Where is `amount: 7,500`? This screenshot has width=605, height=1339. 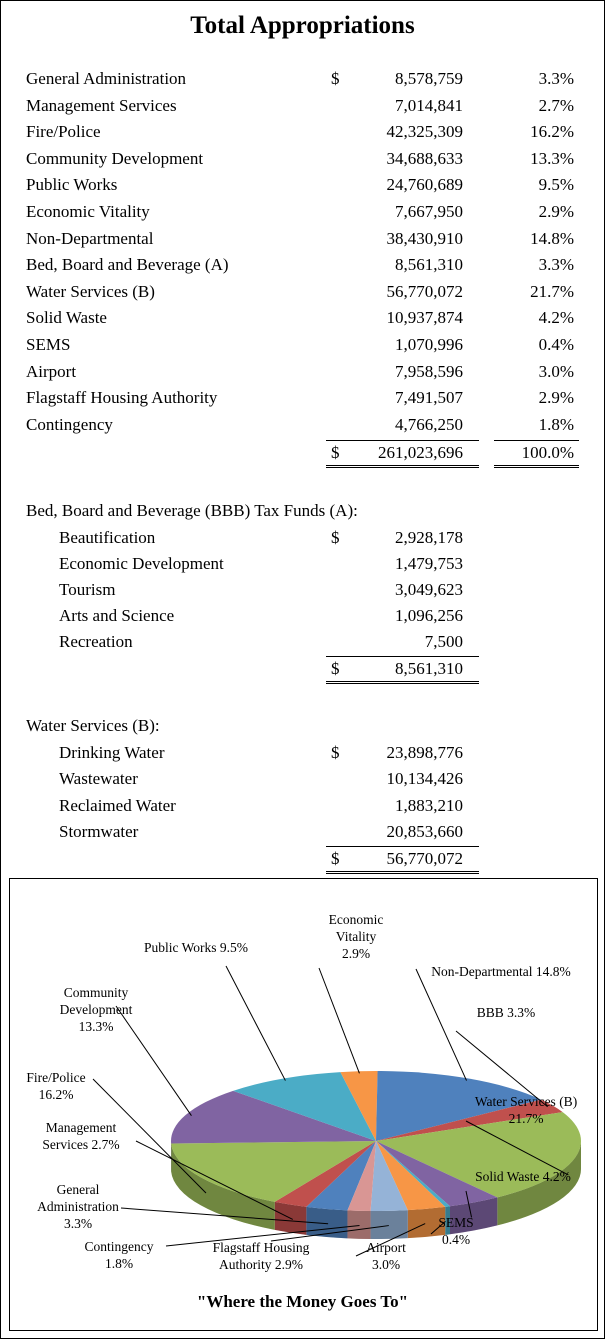
amount: 7,500 is located at coordinates (443, 641).